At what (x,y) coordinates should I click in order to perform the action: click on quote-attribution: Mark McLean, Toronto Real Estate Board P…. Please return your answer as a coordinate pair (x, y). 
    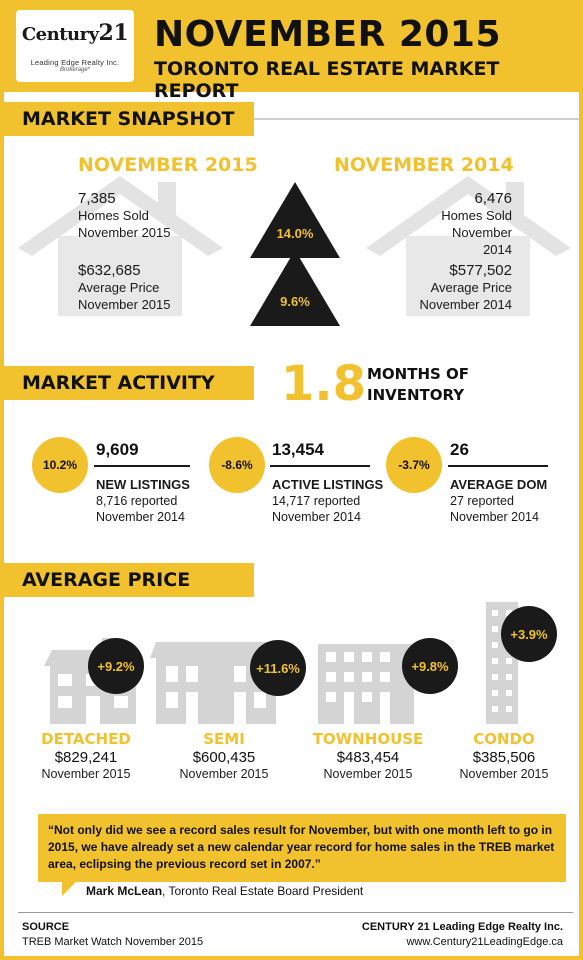
    Looking at the image, I should click on (225, 891).